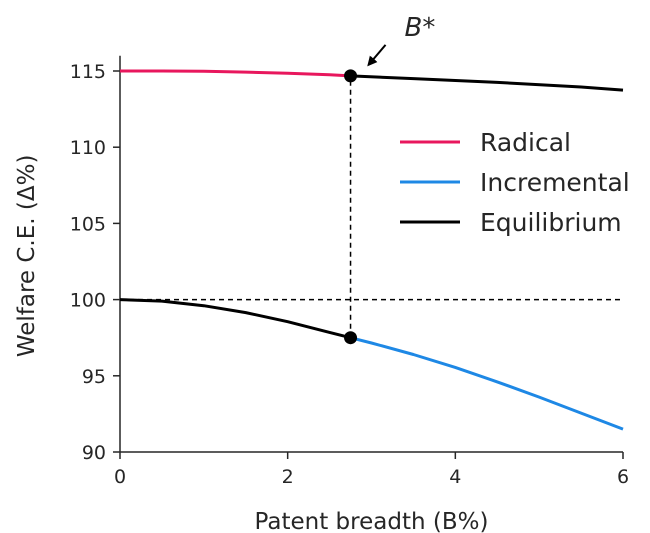  What do you see at coordinates (88, 301) in the screenshot?
I see `y-tick-label: 100` at bounding box center [88, 301].